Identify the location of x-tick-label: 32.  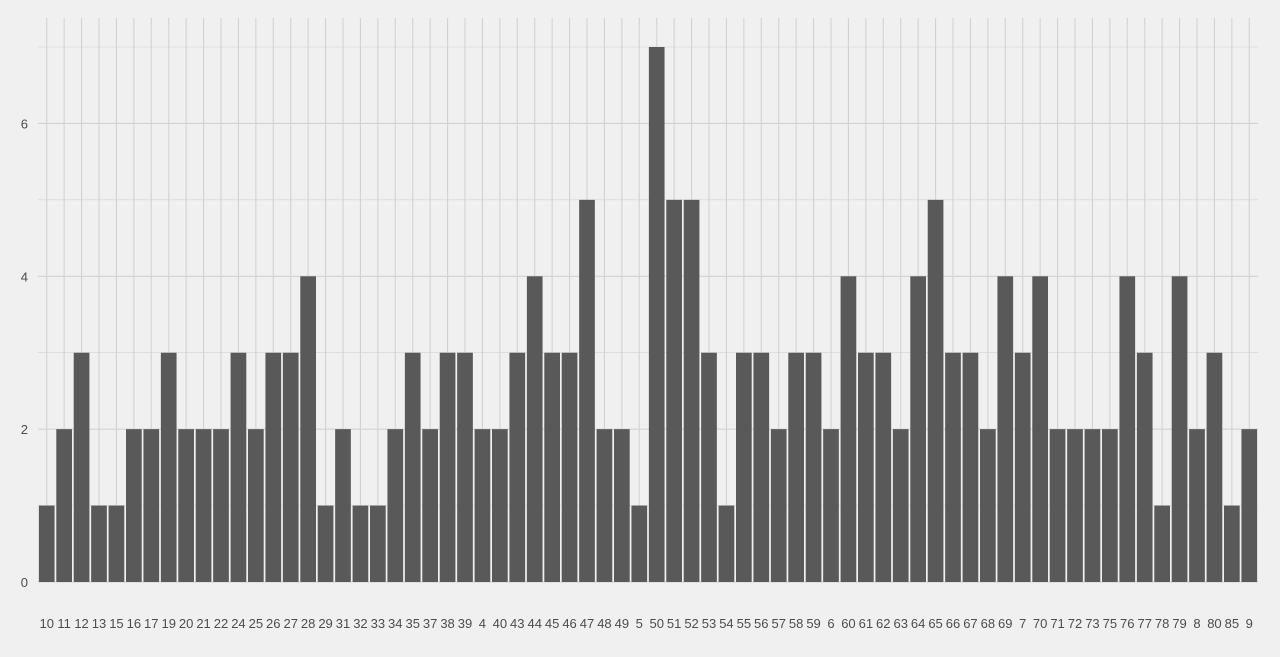
(360, 623).